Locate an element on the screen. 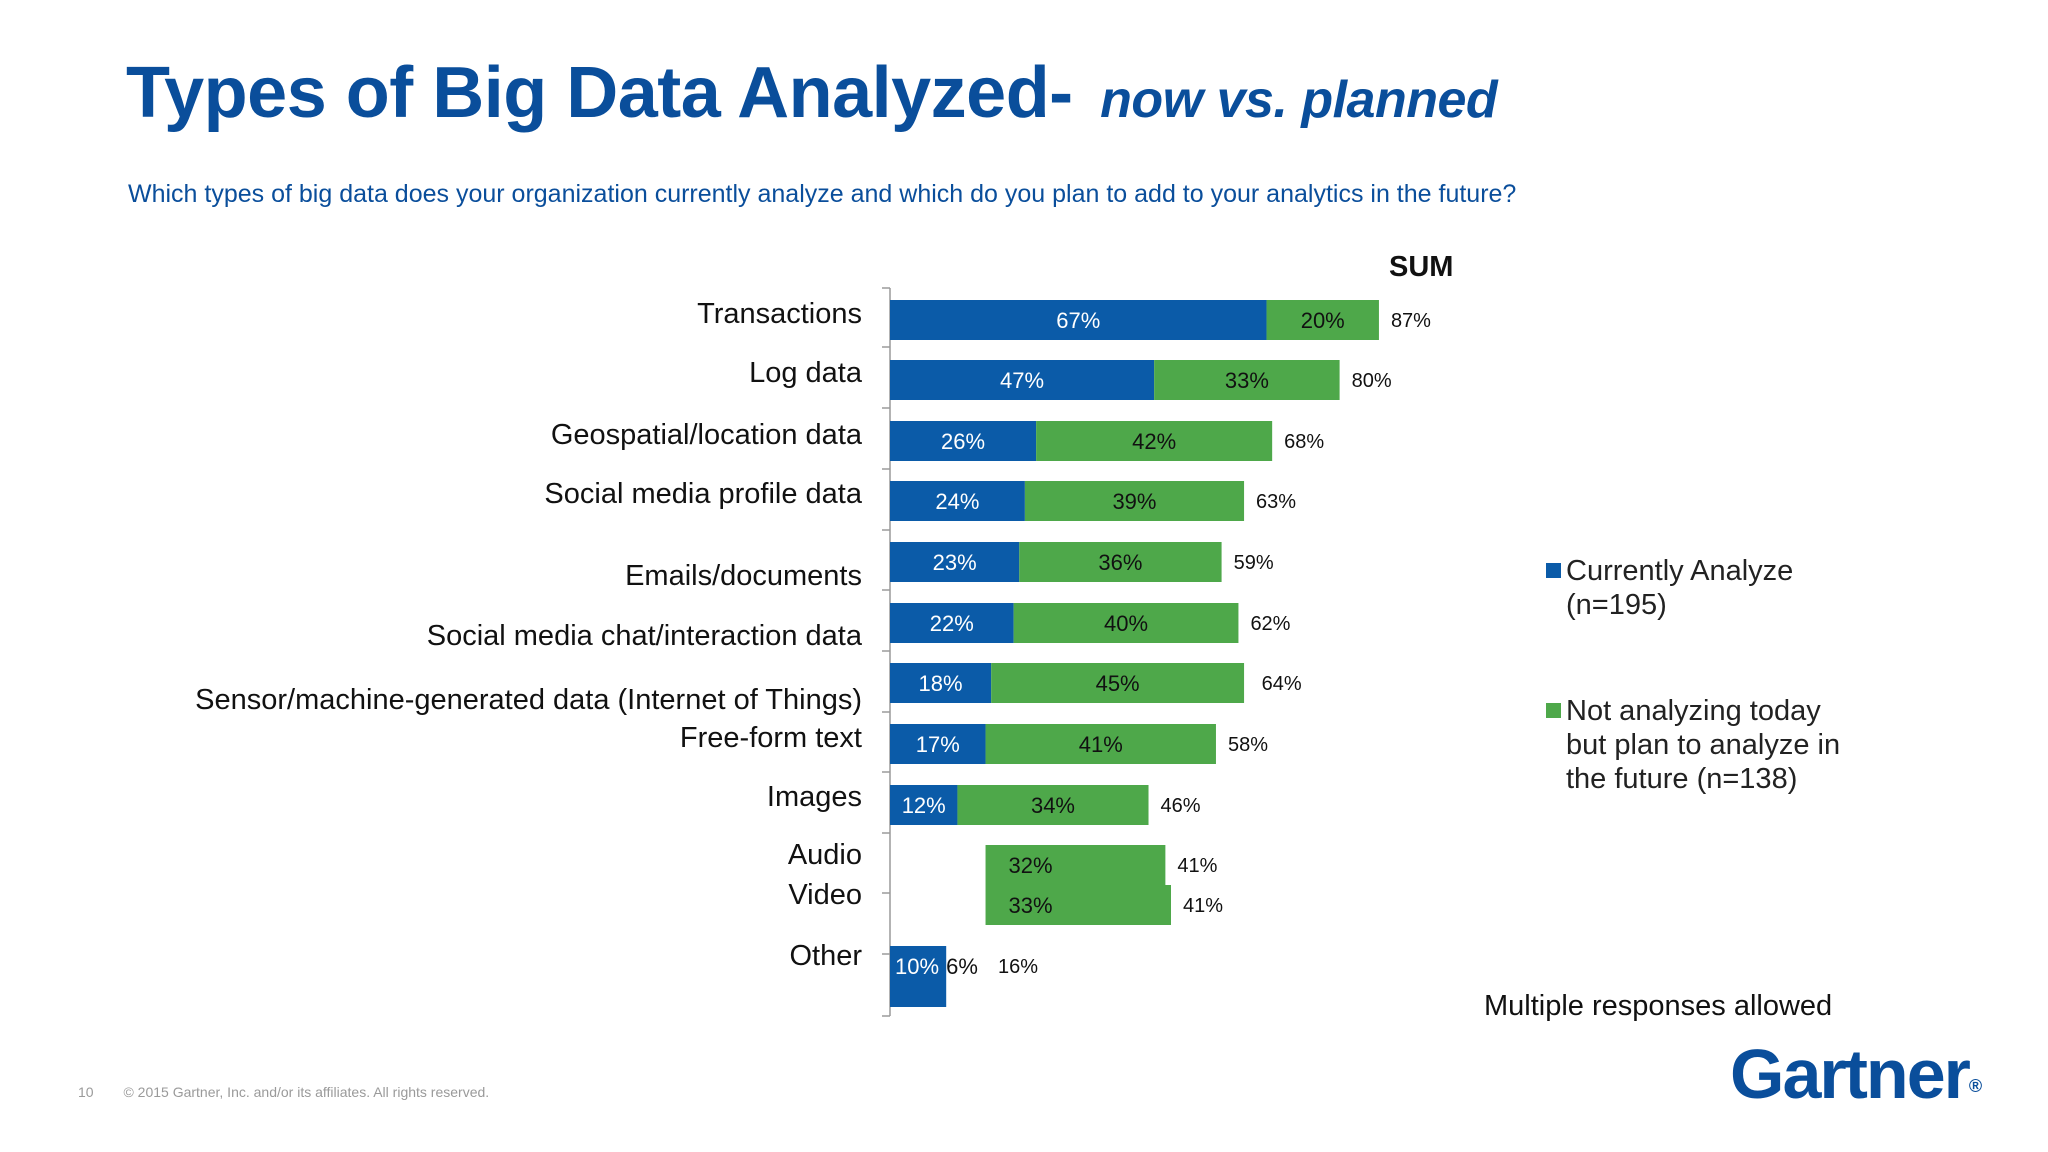 This screenshot has width=2048, height=1152. bar-label-planned: 45% is located at coordinates (1118, 683).